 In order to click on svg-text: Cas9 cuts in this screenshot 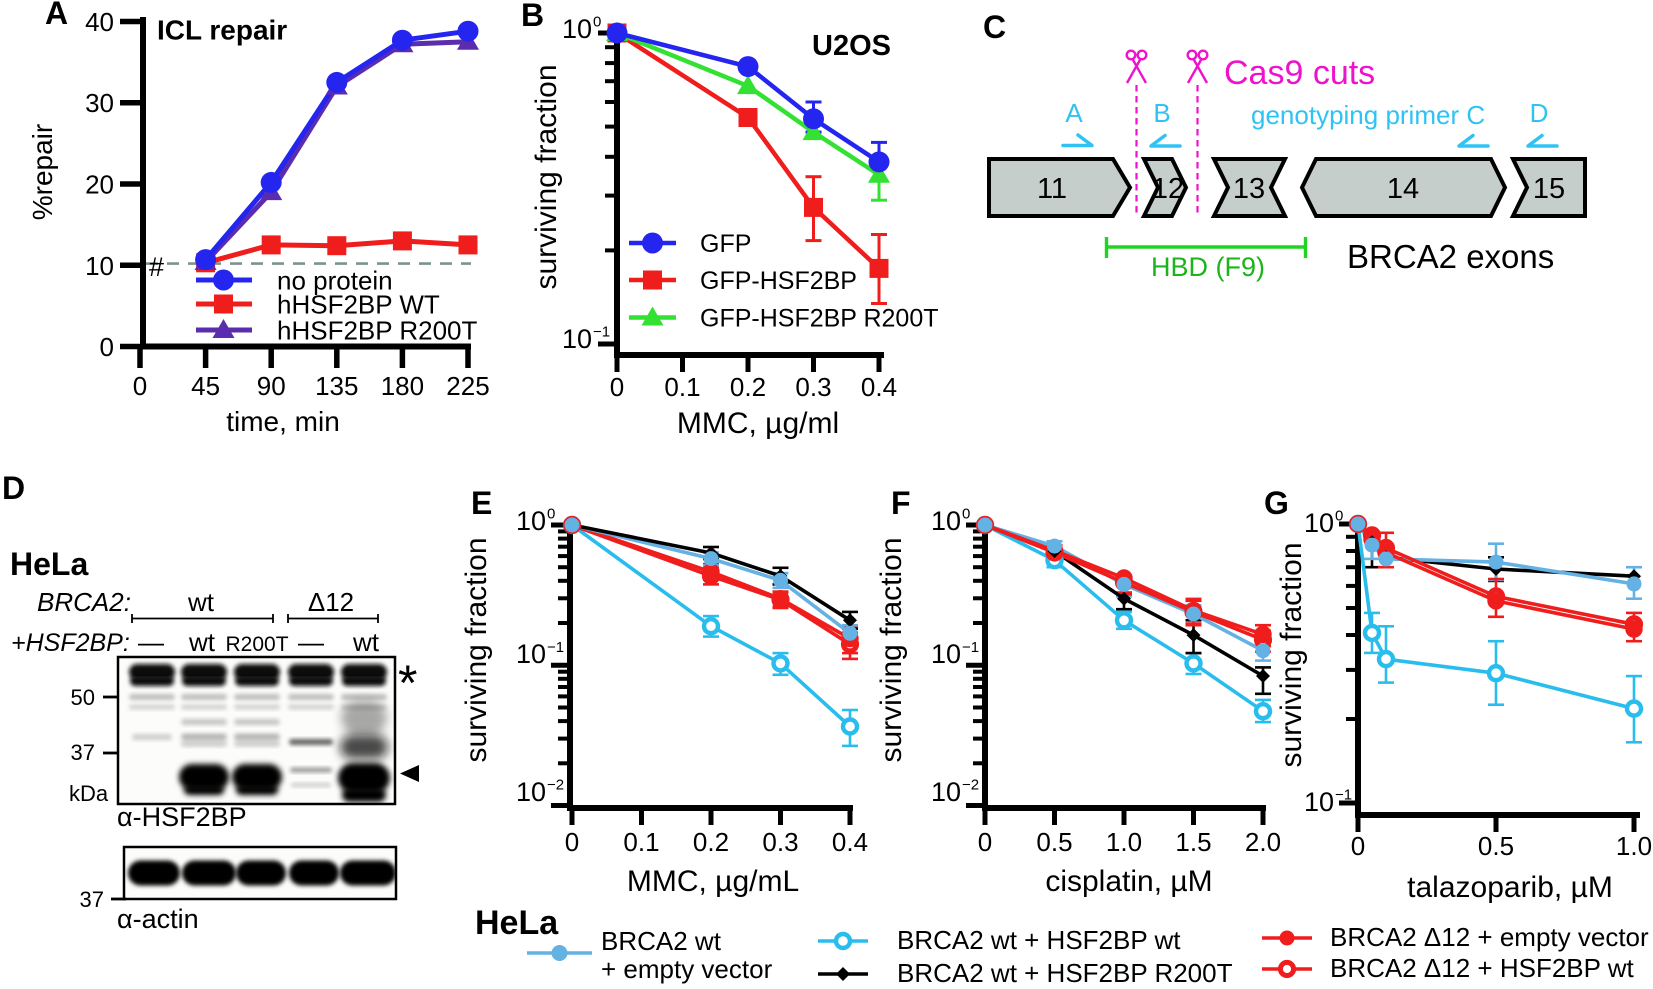, I will do `click(1299, 73)`.